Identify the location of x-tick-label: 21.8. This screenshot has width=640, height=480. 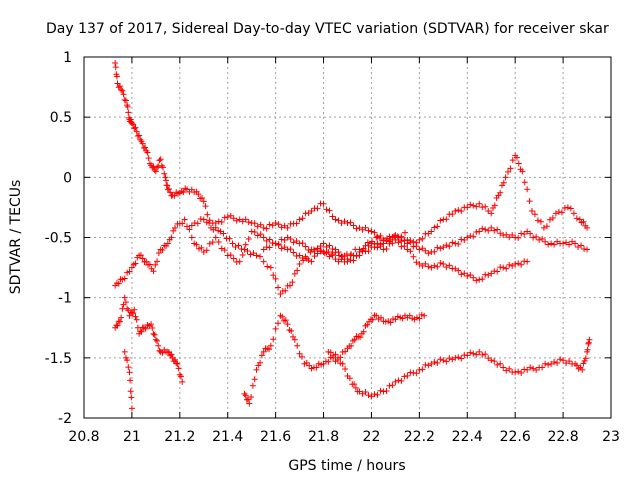
(323, 437).